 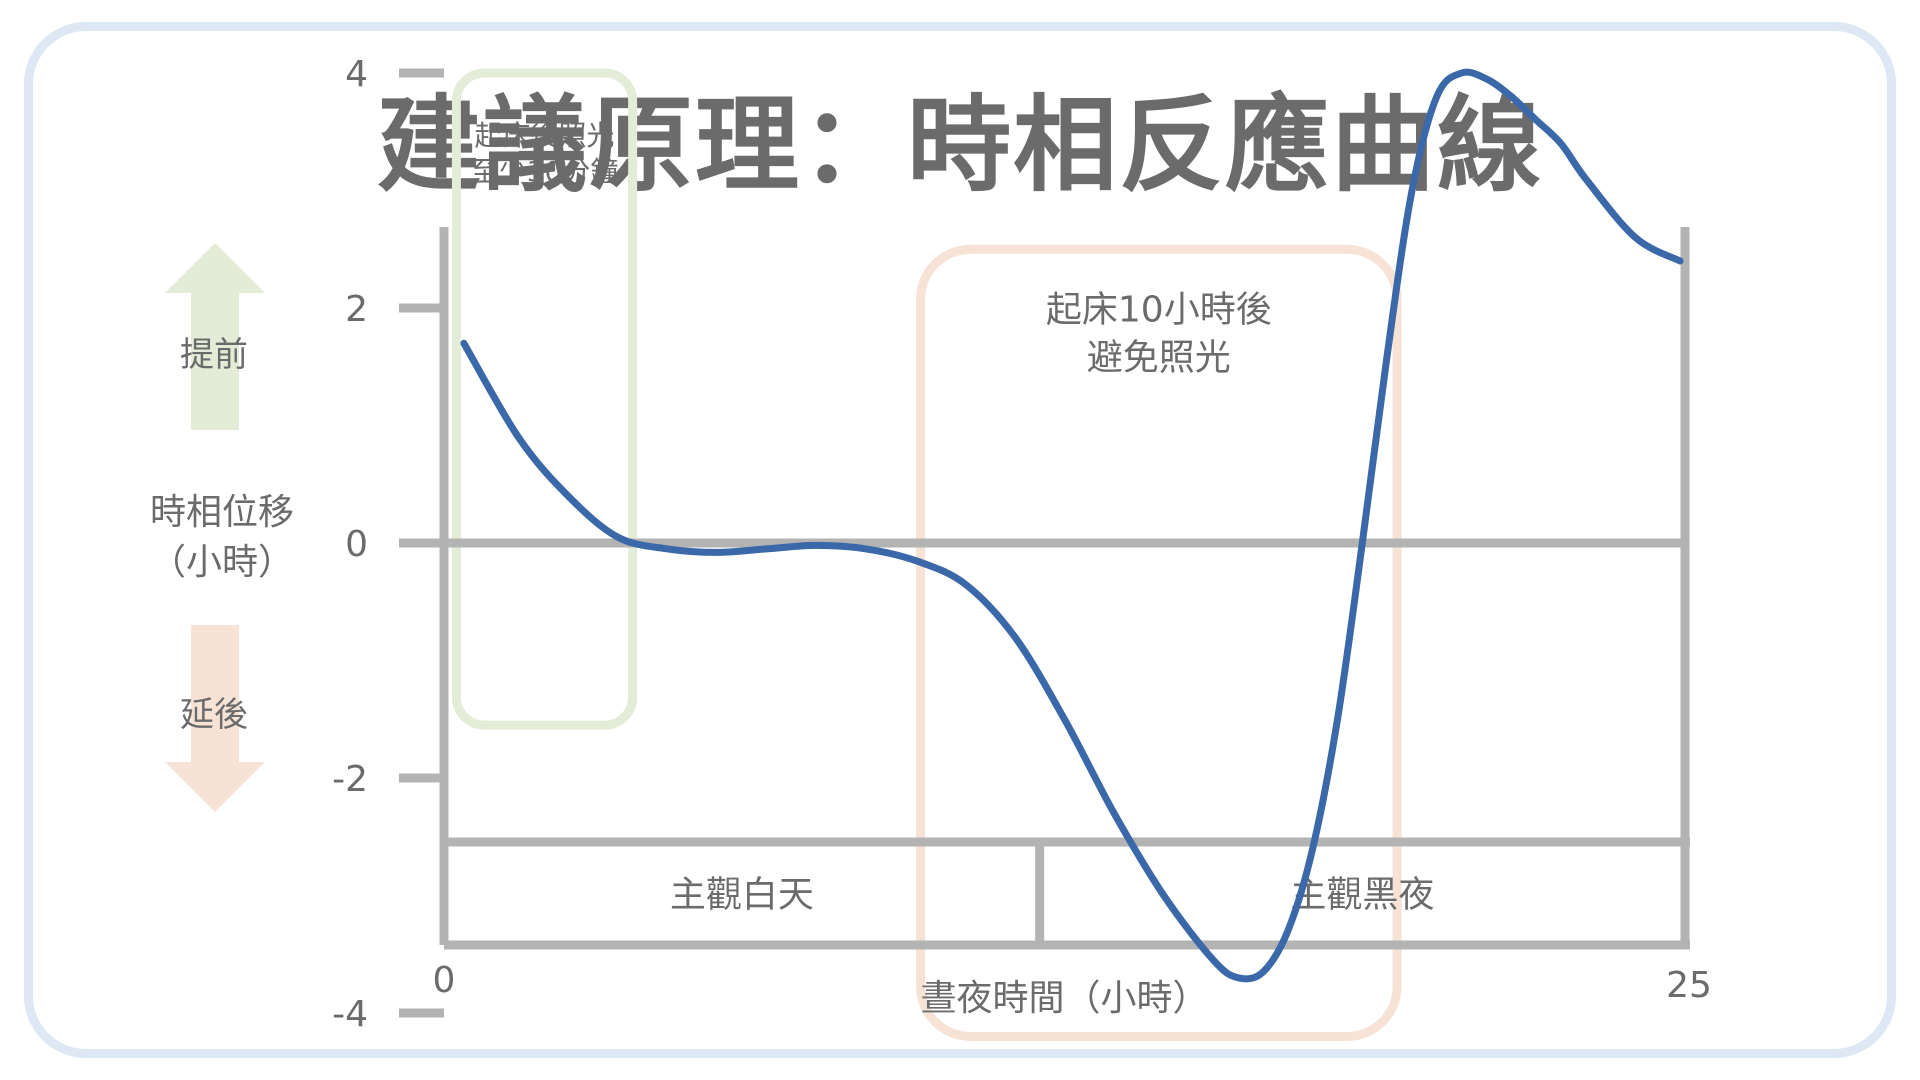 I want to click on advance-arrow, so click(x=215, y=336).